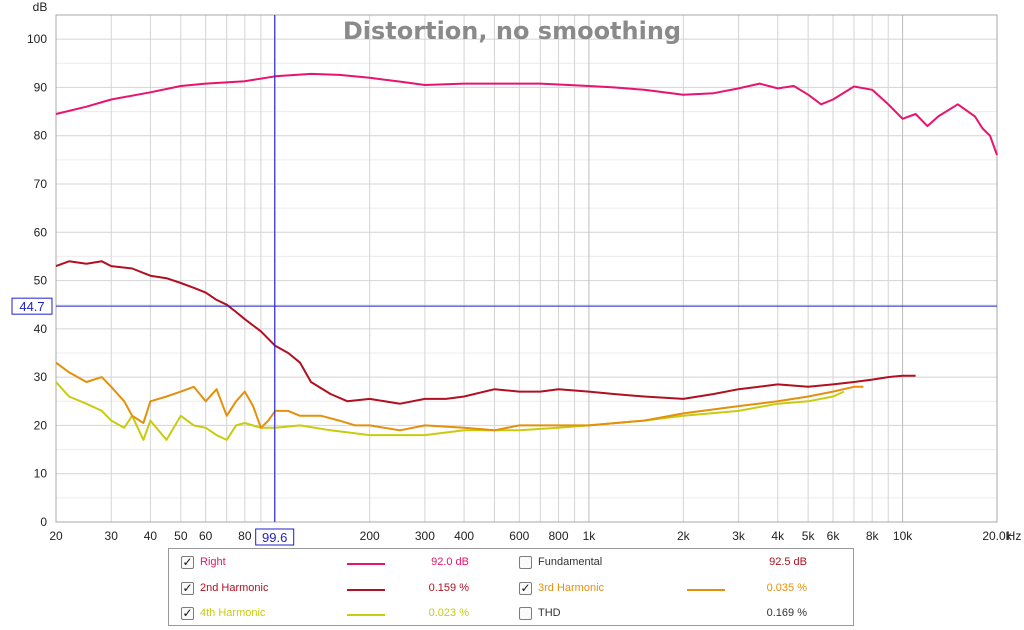  Describe the element at coordinates (903, 536) in the screenshot. I see `x-tick-label: 10k` at that location.